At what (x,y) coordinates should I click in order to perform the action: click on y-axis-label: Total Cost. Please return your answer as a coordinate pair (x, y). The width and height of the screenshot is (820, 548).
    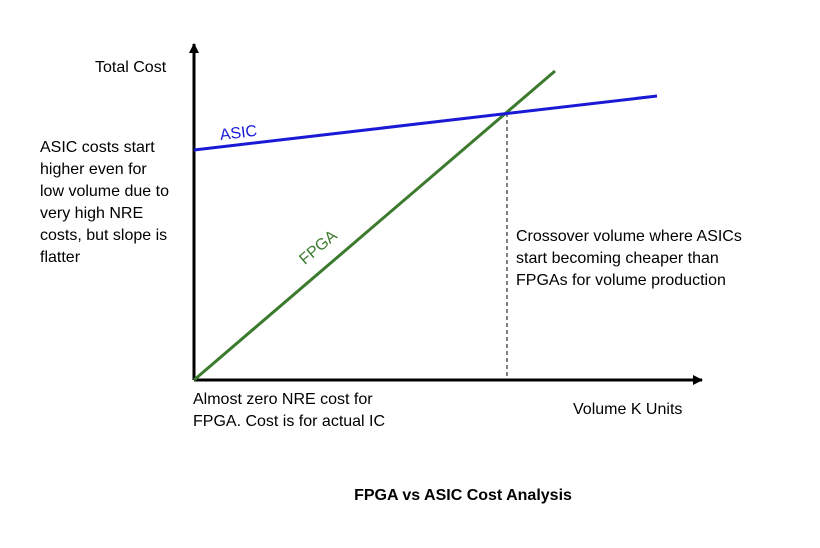
    Looking at the image, I should click on (131, 67).